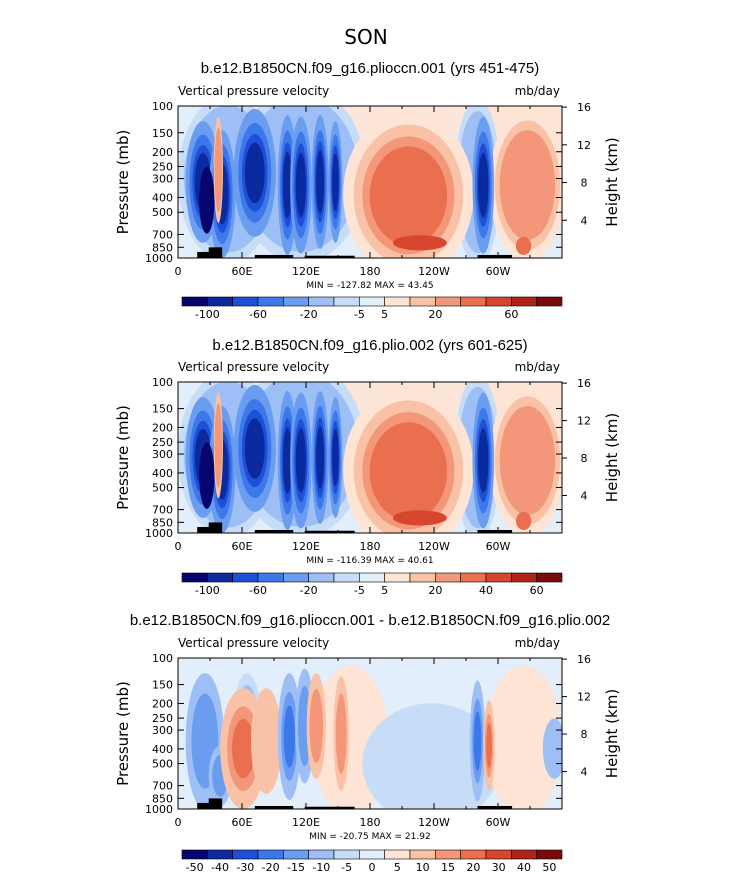 The width and height of the screenshot is (733, 888). What do you see at coordinates (306, 546) in the screenshot?
I see `x-tick-label: 120E` at bounding box center [306, 546].